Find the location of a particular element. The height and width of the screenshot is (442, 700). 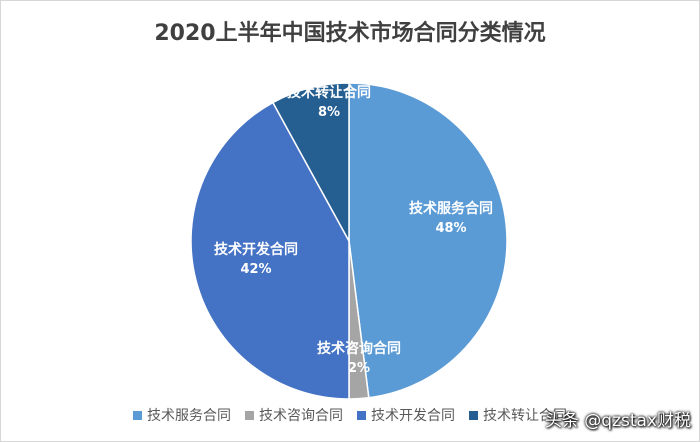

legend-item: 技术咨询合同 is located at coordinates (294, 415).